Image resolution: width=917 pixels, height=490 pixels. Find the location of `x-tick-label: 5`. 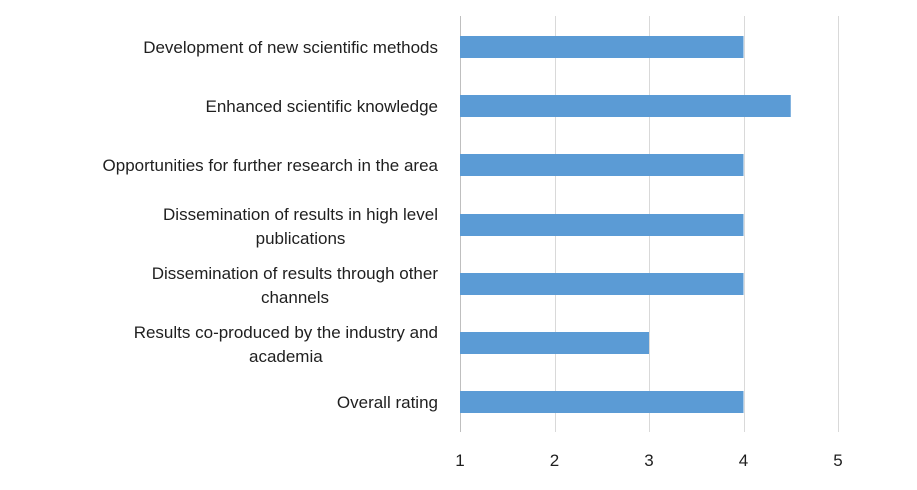

x-tick-label: 5 is located at coordinates (837, 460).